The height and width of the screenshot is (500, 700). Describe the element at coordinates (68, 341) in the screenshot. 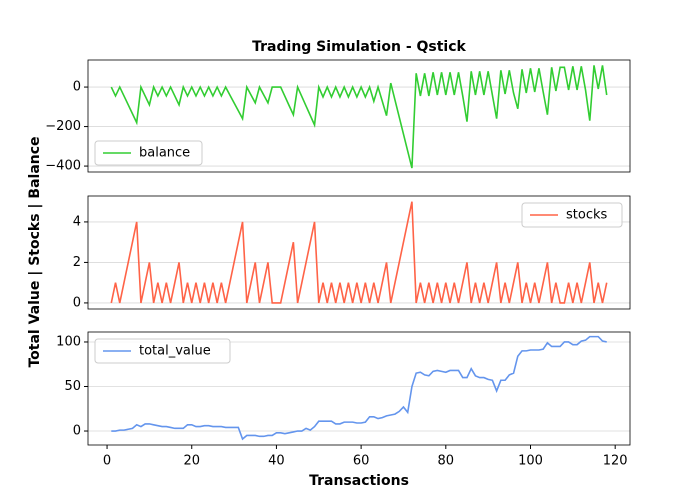

I see `y-tick-label: 100` at that location.